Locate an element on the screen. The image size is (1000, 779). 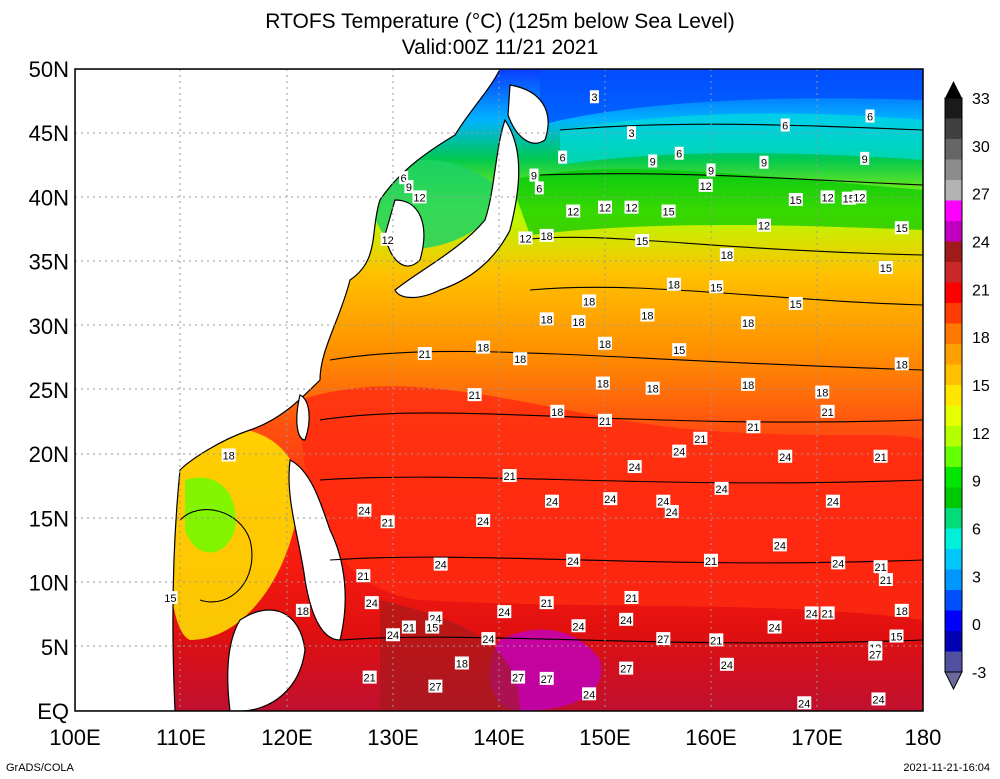
colorbar-max-arrow is located at coordinates (953, 89).